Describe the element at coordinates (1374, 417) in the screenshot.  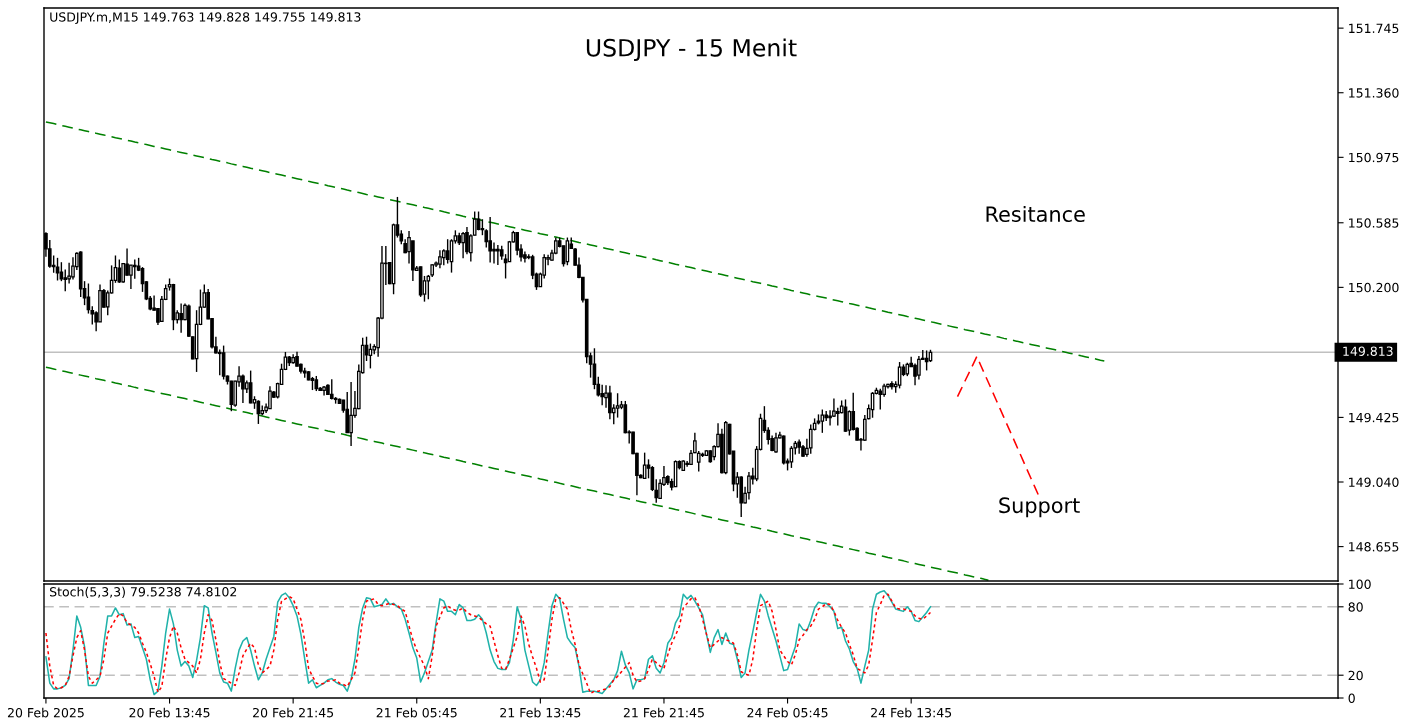
I see `y-tick-label: 149.425` at that location.